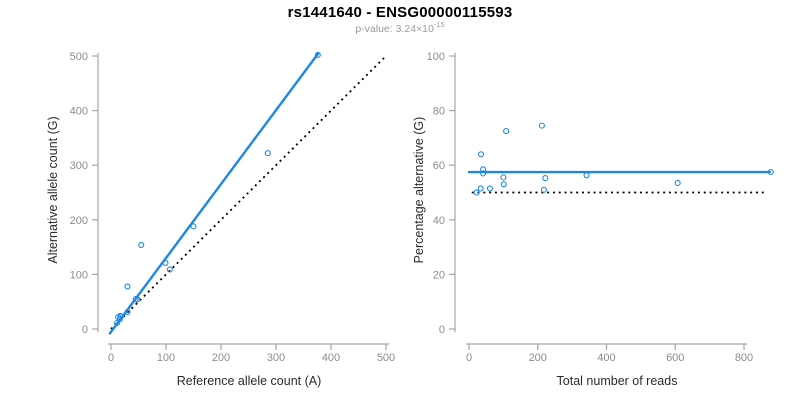 This screenshot has width=800, height=400. I want to click on y-tick-label: 20, so click(439, 275).